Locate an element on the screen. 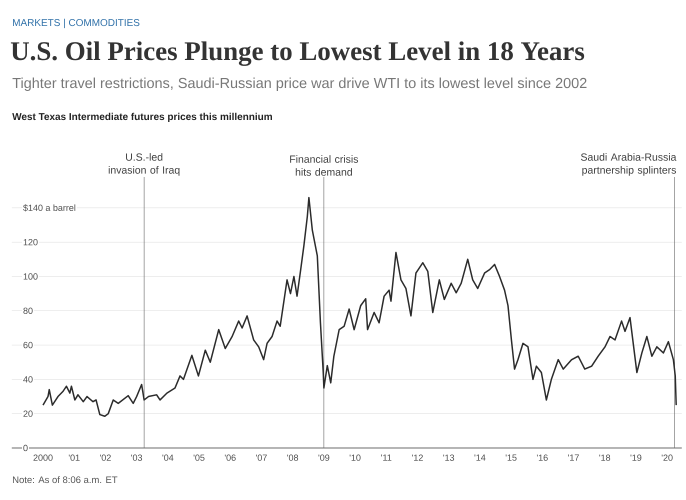 The height and width of the screenshot is (500, 686). x-tick-label: '20 is located at coordinates (667, 457).